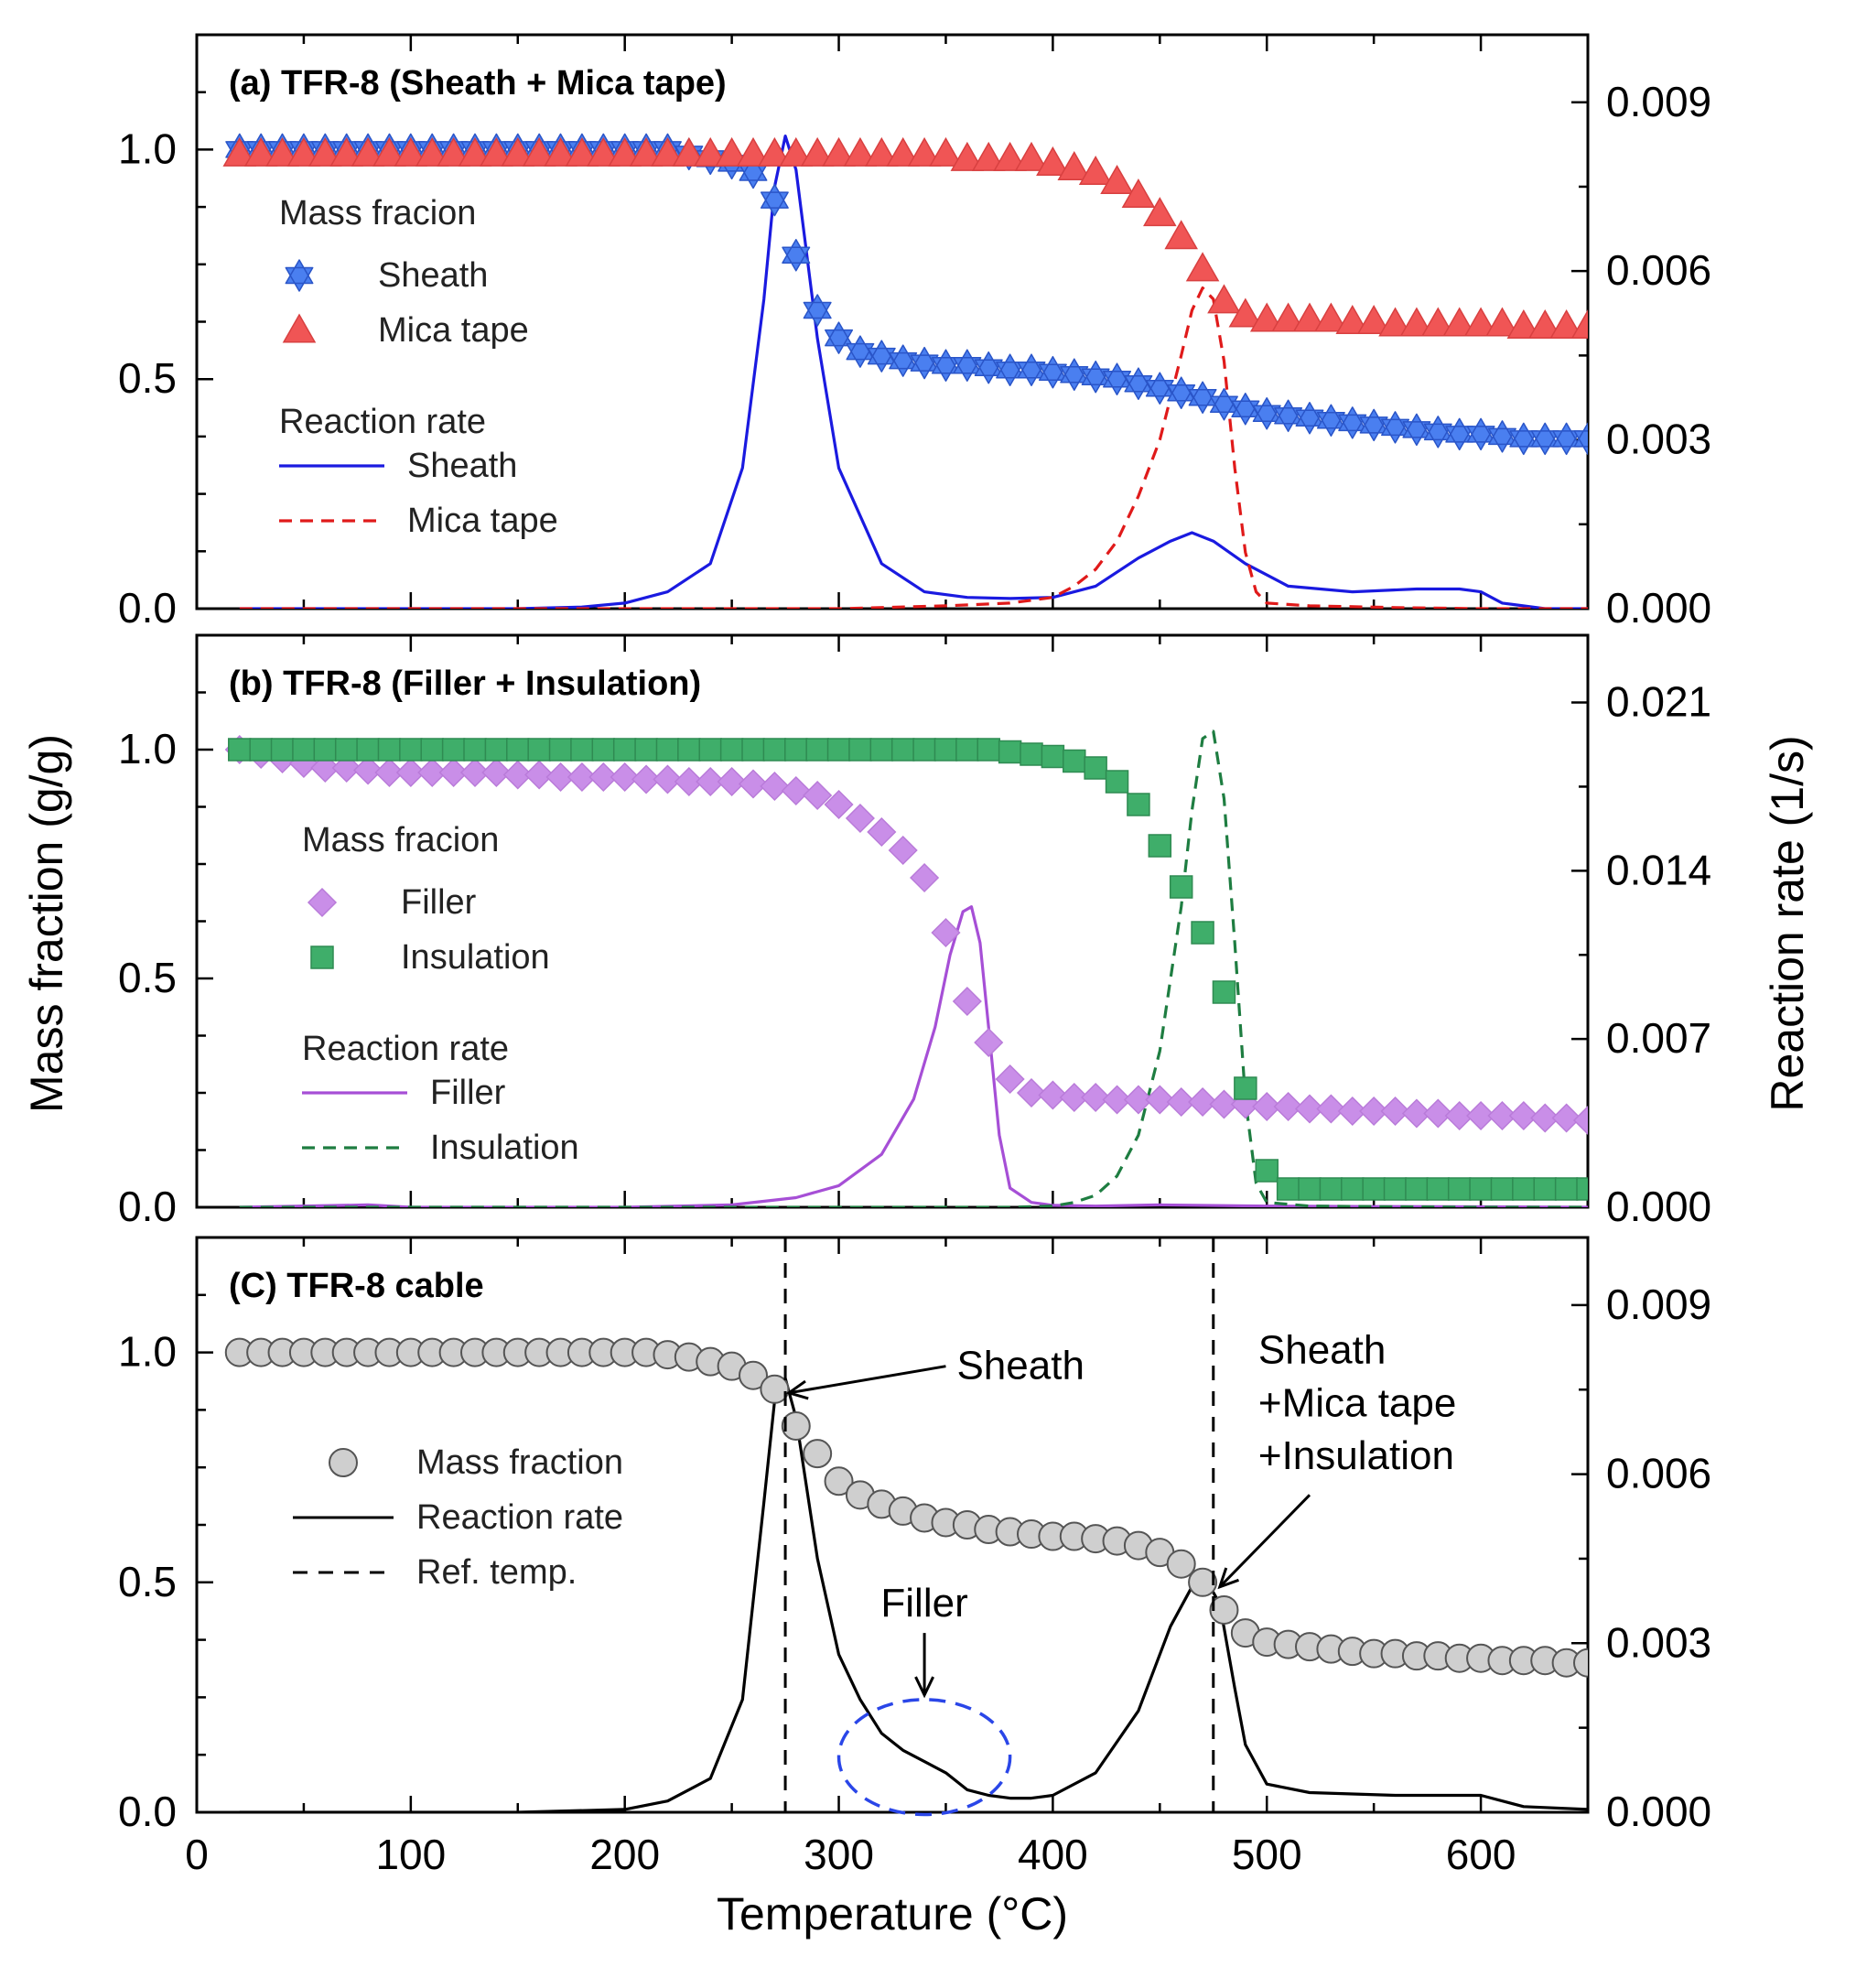 This screenshot has width=1856, height=1988. Describe the element at coordinates (1357, 1402) in the screenshot. I see `annotation-combo-2: +Mica tape` at that location.